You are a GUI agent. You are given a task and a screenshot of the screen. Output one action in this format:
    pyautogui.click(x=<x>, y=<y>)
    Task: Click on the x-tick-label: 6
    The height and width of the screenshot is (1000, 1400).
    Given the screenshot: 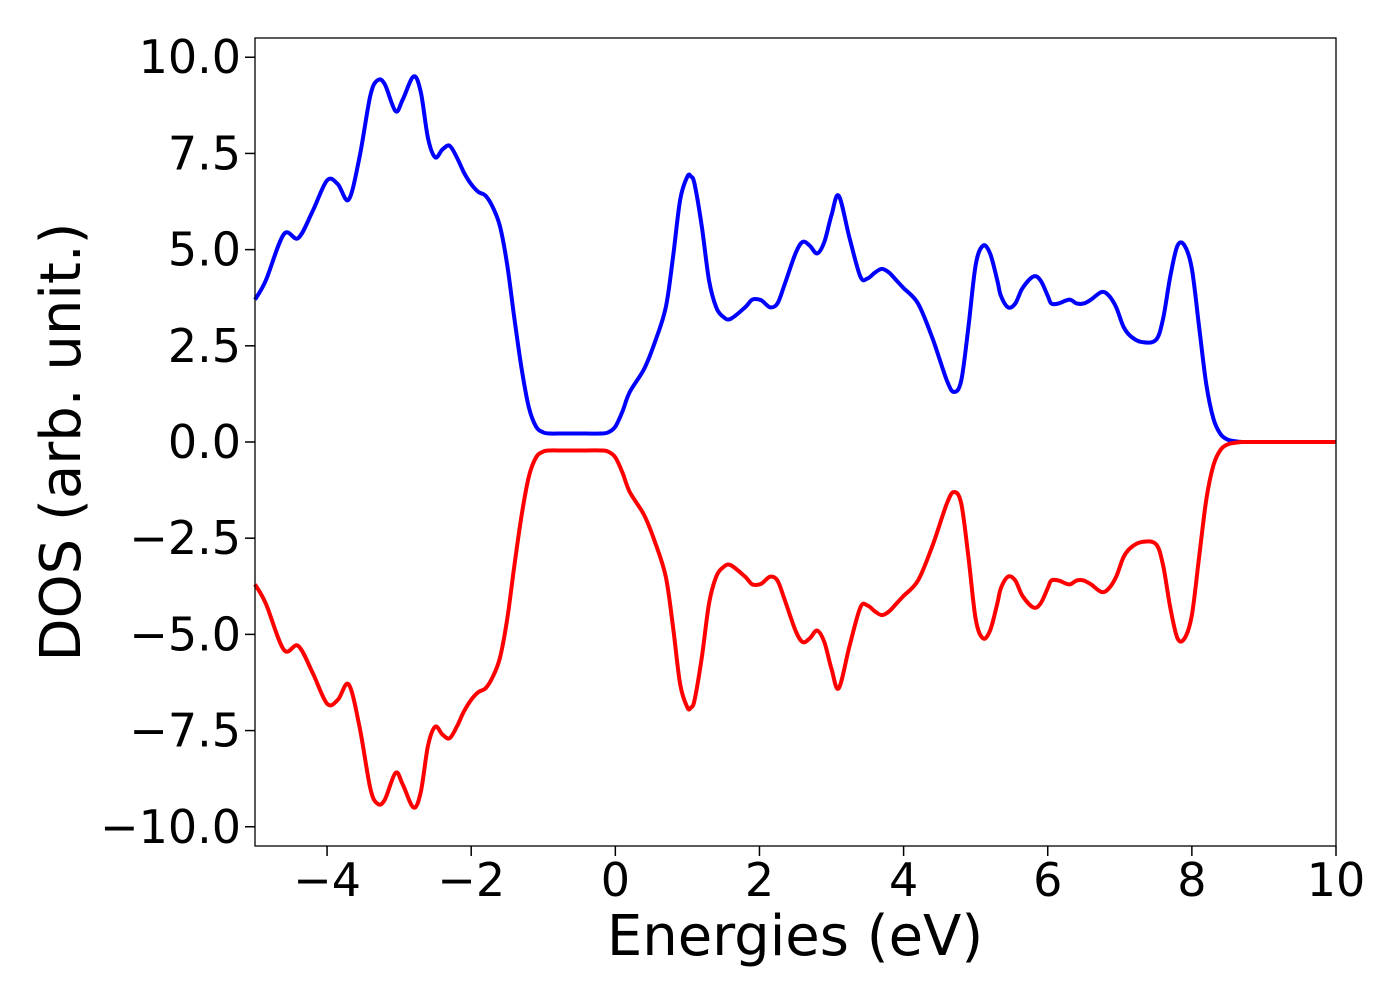 What is the action you would take?
    pyautogui.click(x=1047, y=880)
    